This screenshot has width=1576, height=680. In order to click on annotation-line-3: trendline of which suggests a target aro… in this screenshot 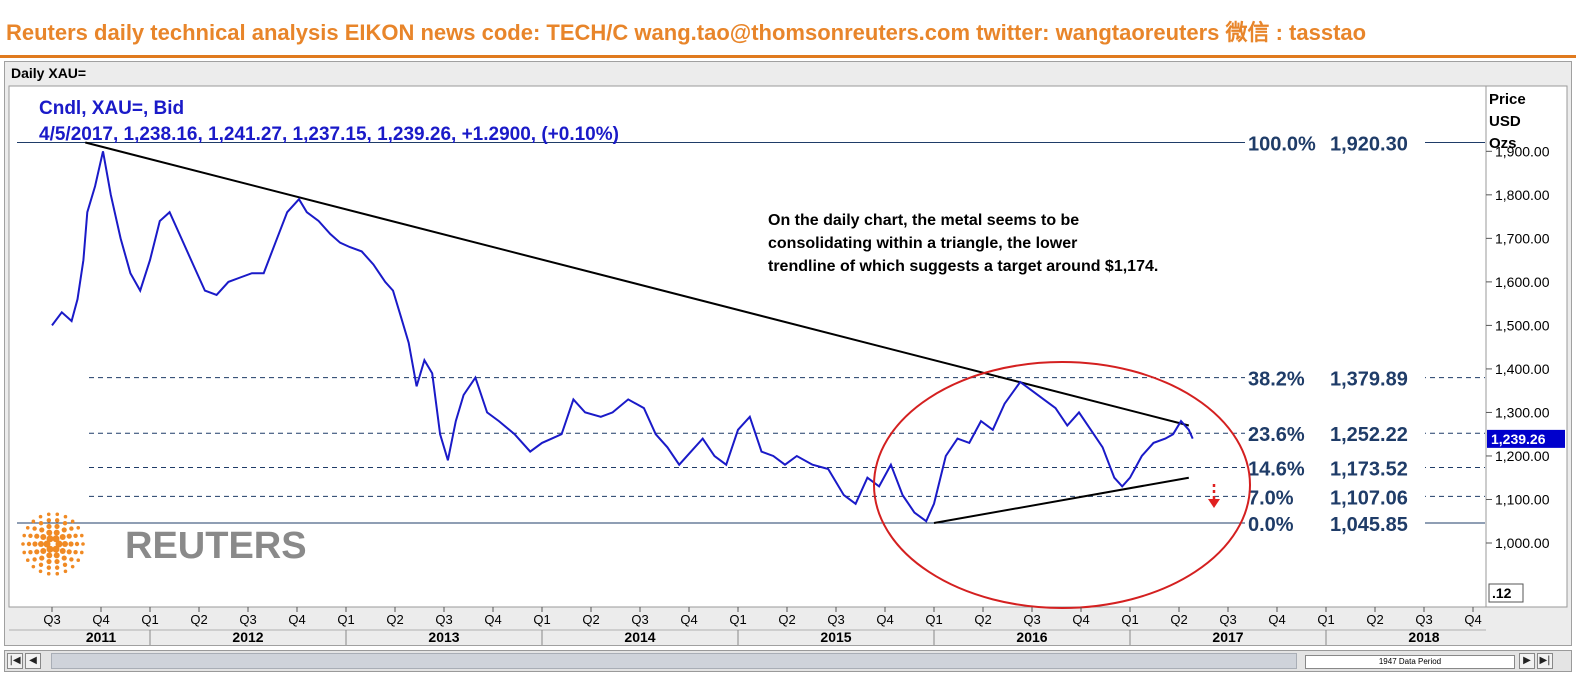, I will do `click(963, 266)`.